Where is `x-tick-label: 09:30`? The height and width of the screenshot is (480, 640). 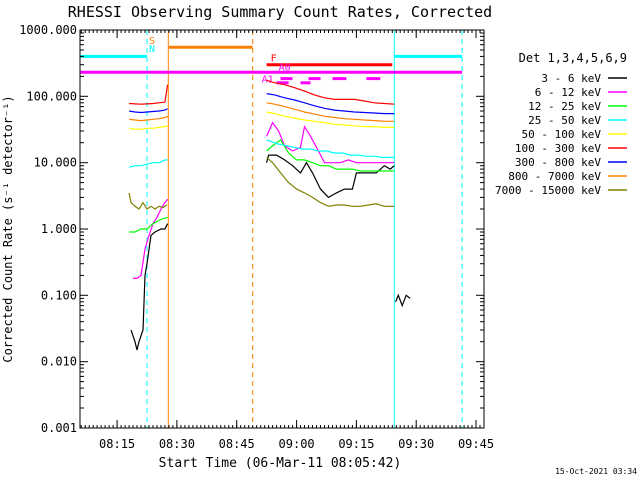
x-tick-label: 09:30 is located at coordinates (416, 444).